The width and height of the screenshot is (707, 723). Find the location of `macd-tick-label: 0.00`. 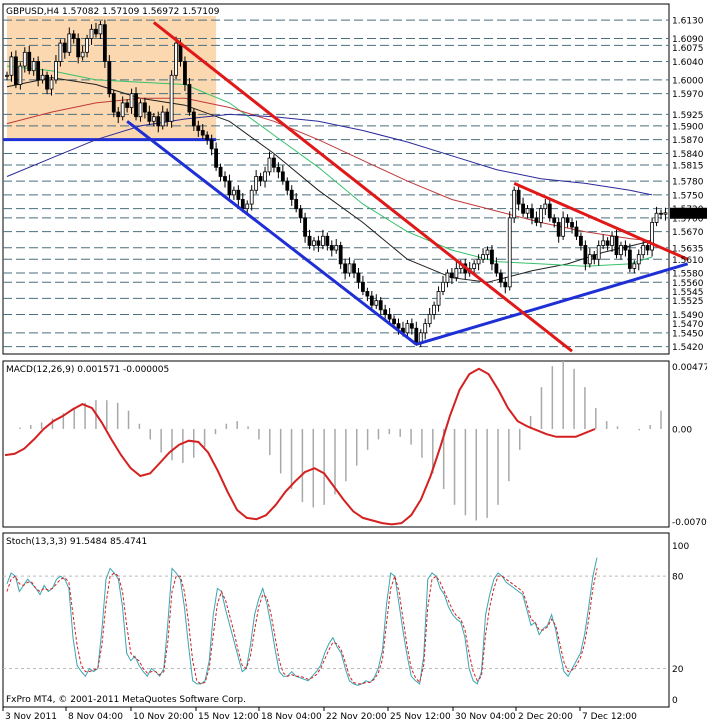

macd-tick-label: 0.00 is located at coordinates (682, 430).